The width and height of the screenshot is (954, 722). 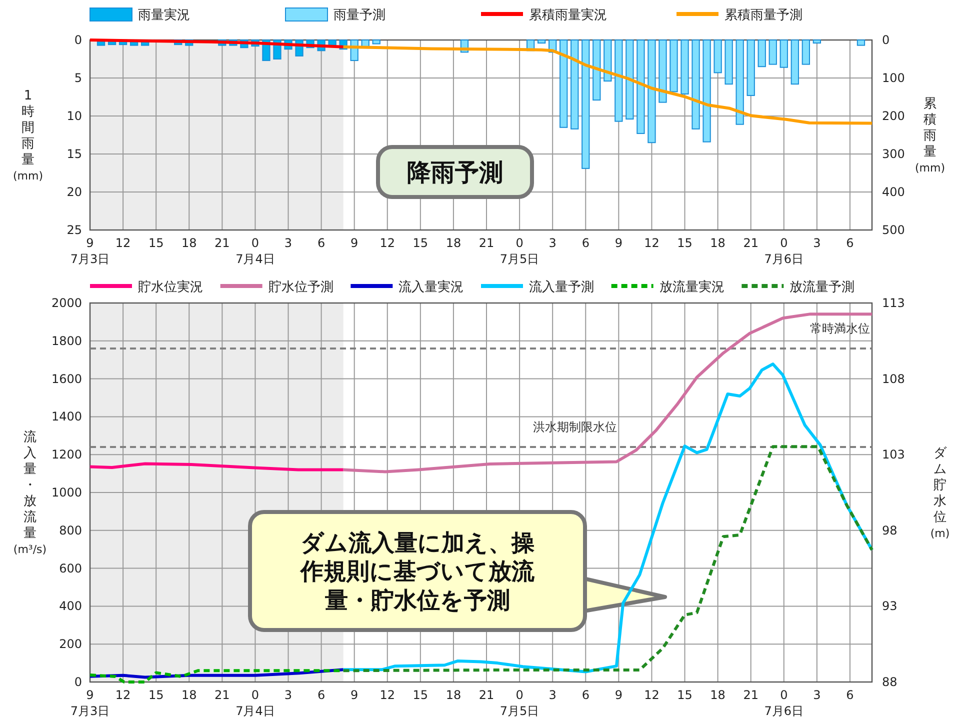 What do you see at coordinates (170, 287) in the screenshot?
I see `legend-label: 貯水位実況` at bounding box center [170, 287].